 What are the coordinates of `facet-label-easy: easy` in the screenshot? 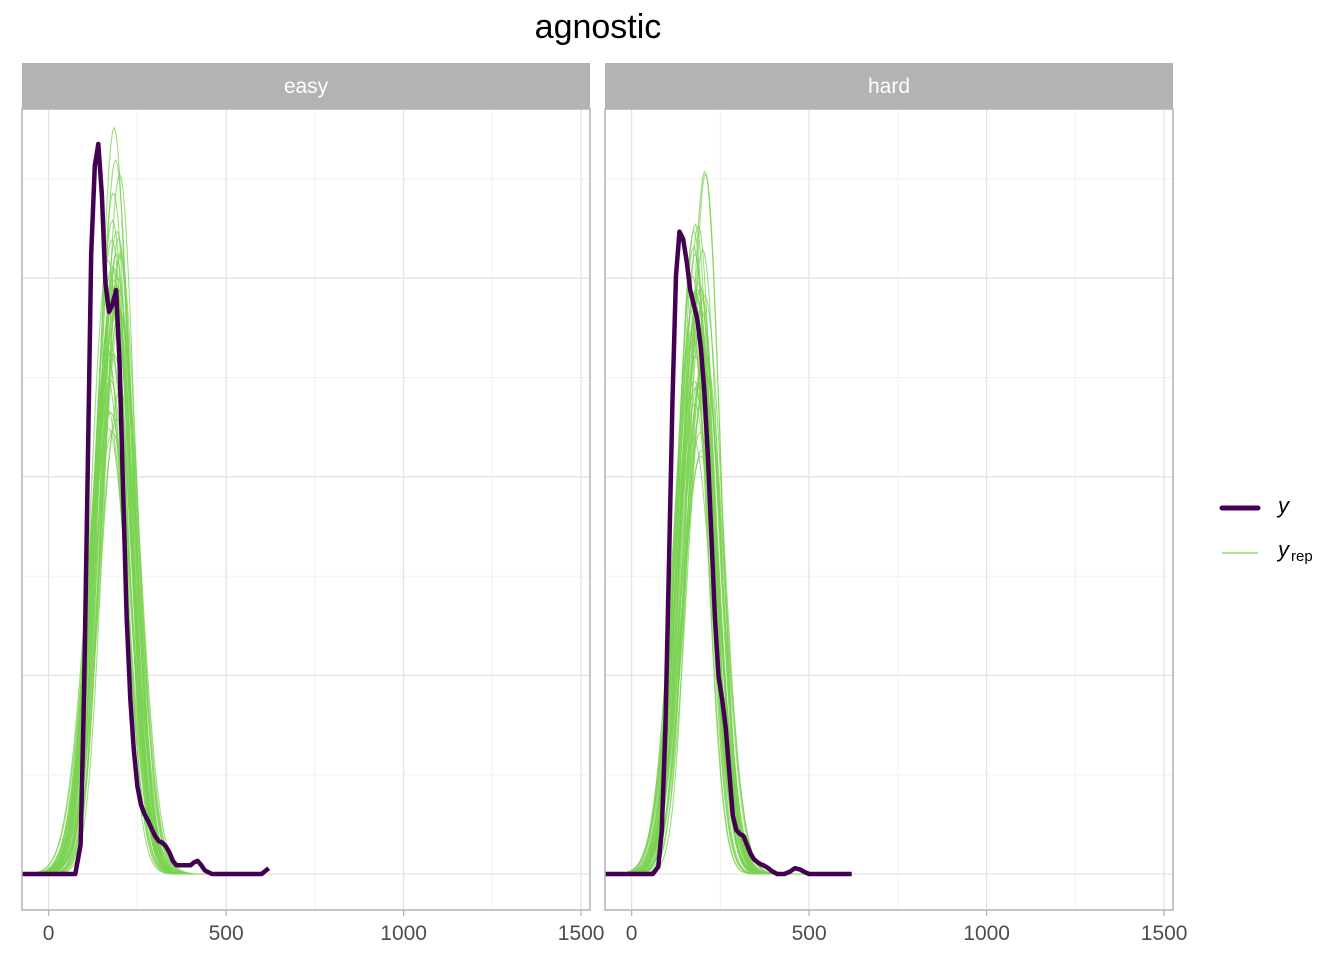 It's located at (306, 86).